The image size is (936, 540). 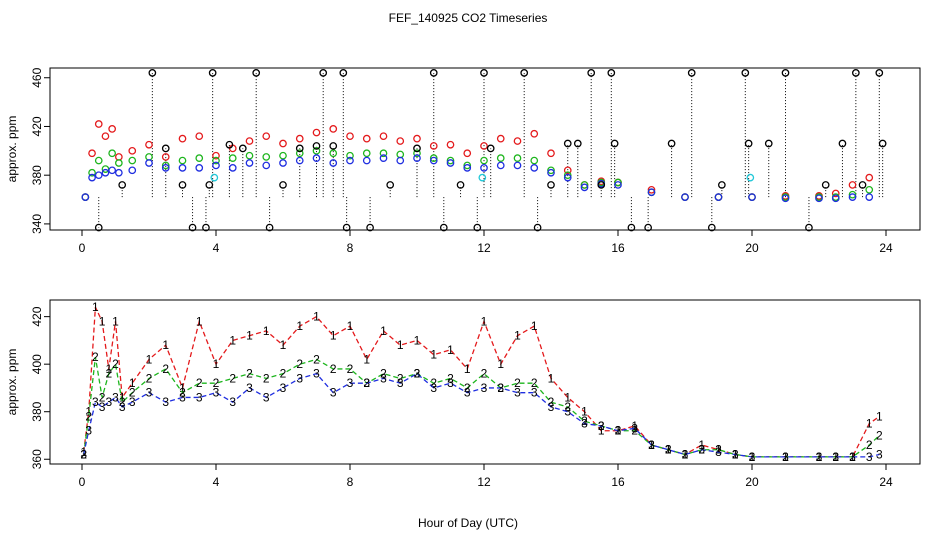 I want to click on x-axis-label: Hour of Day (UTC), so click(x=468, y=523).